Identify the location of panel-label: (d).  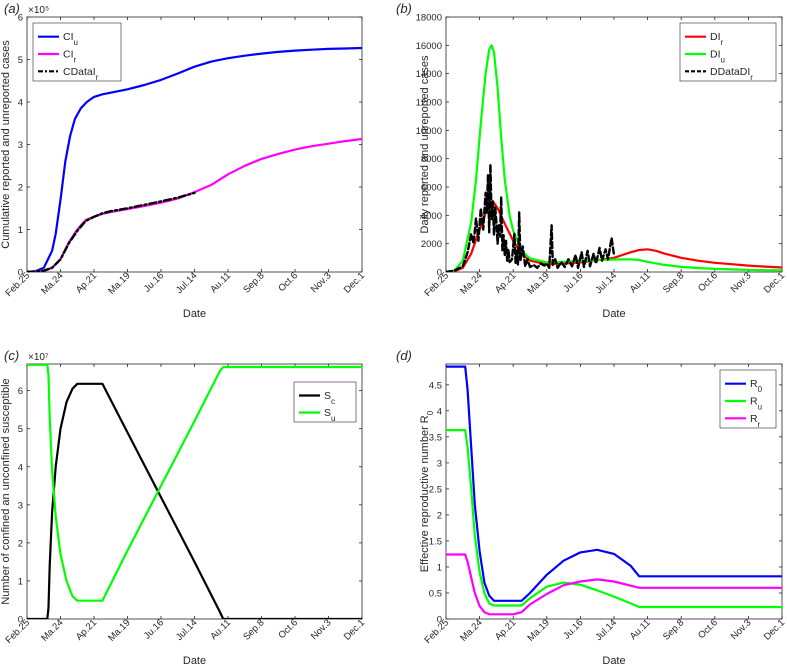
(404, 355).